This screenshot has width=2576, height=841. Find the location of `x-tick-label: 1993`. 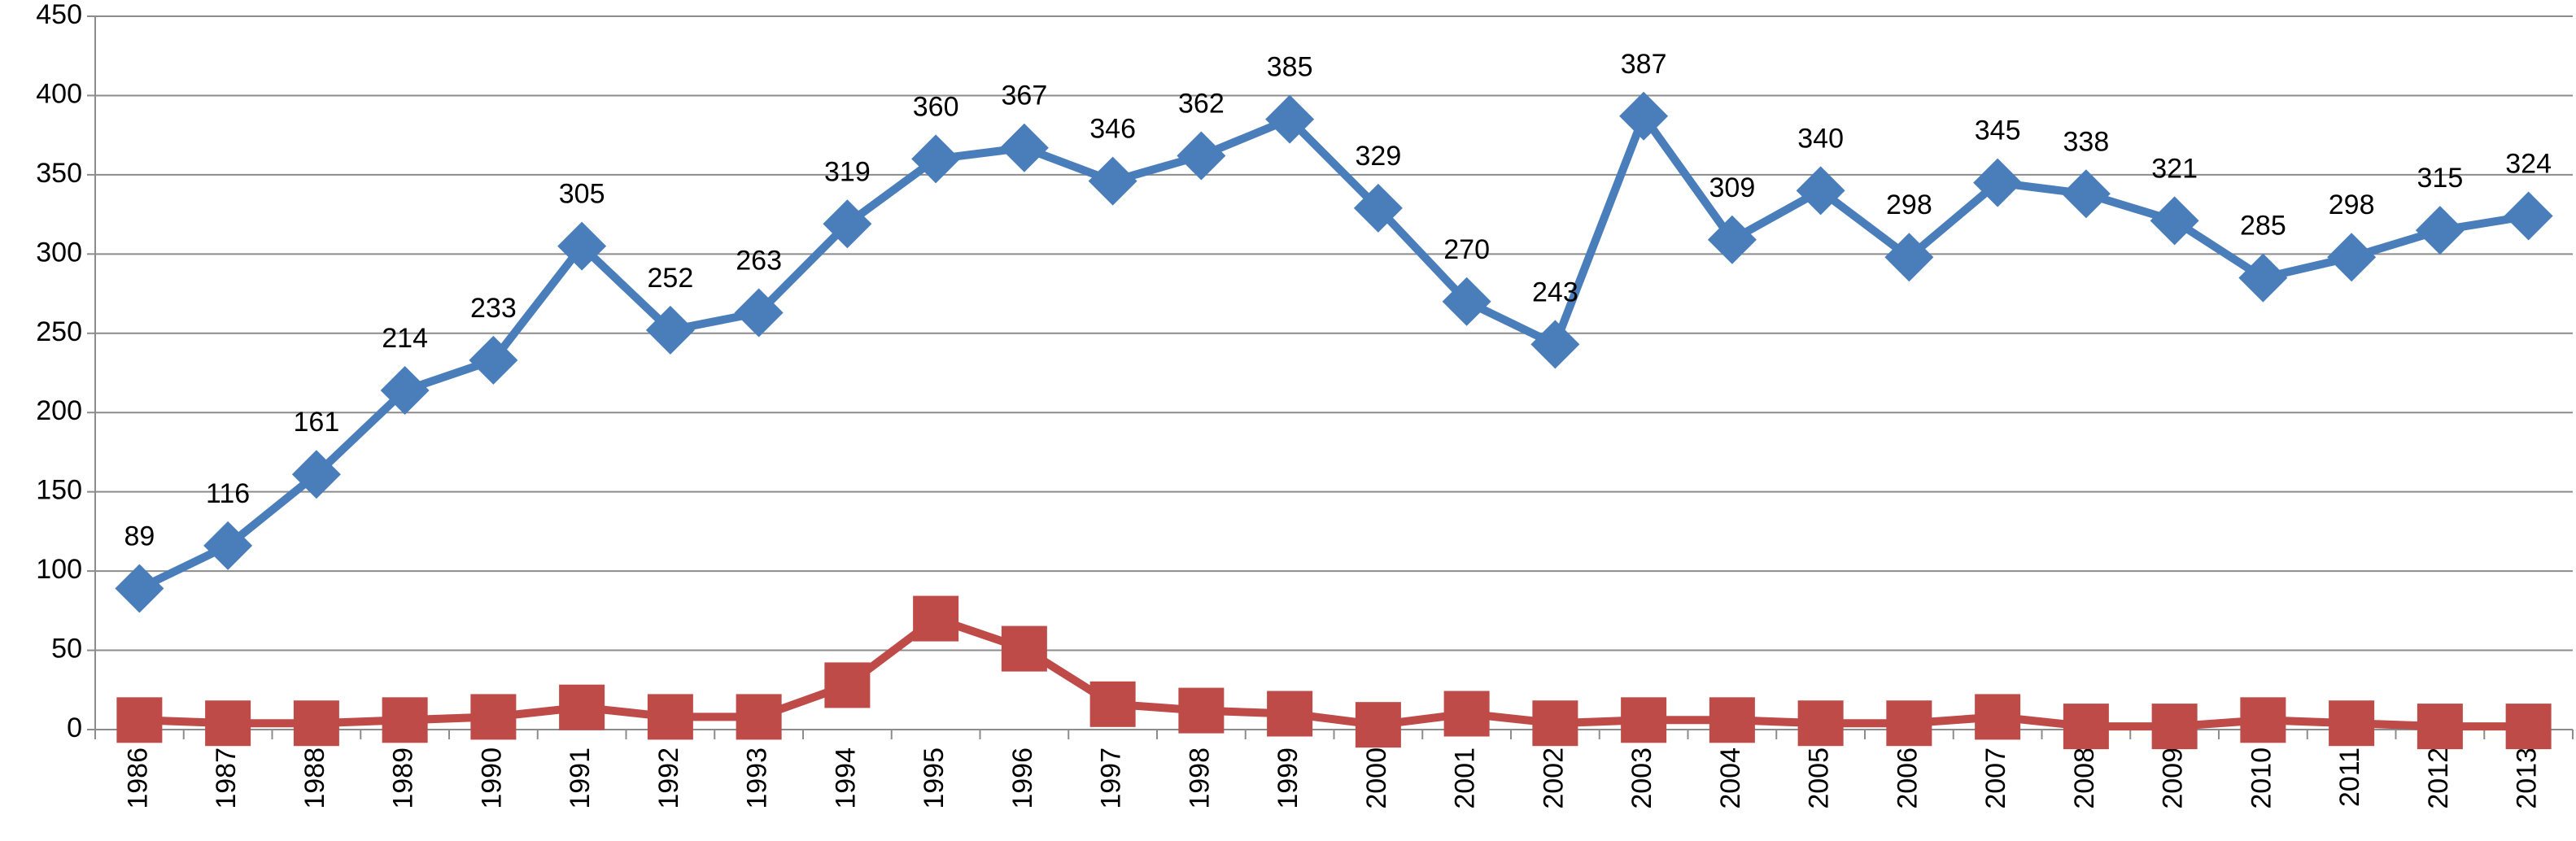

x-tick-label: 1993 is located at coordinates (757, 778).